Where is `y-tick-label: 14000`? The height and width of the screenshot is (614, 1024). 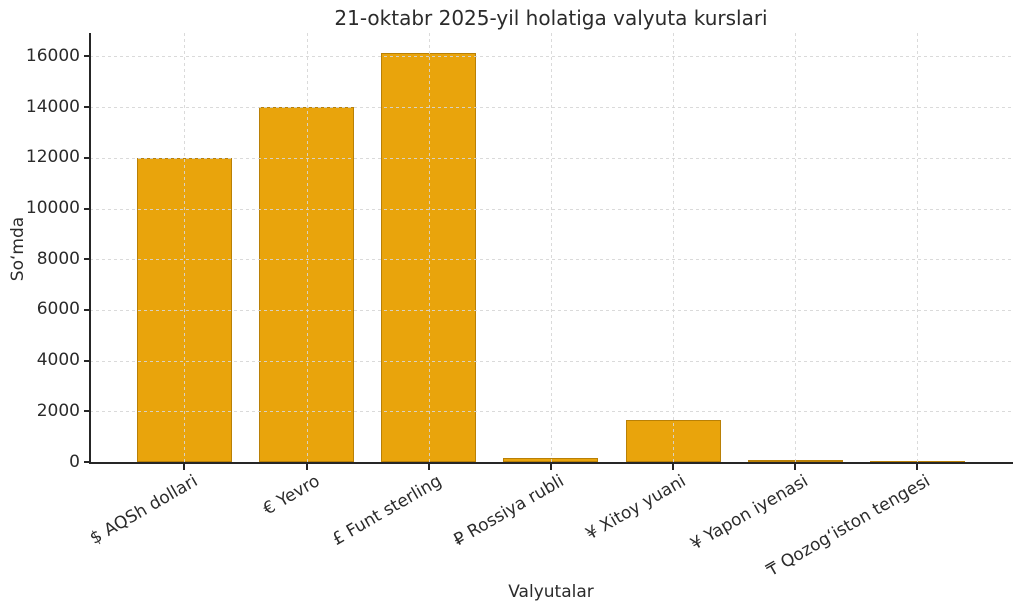
y-tick-label: 14000 is located at coordinates (52, 106).